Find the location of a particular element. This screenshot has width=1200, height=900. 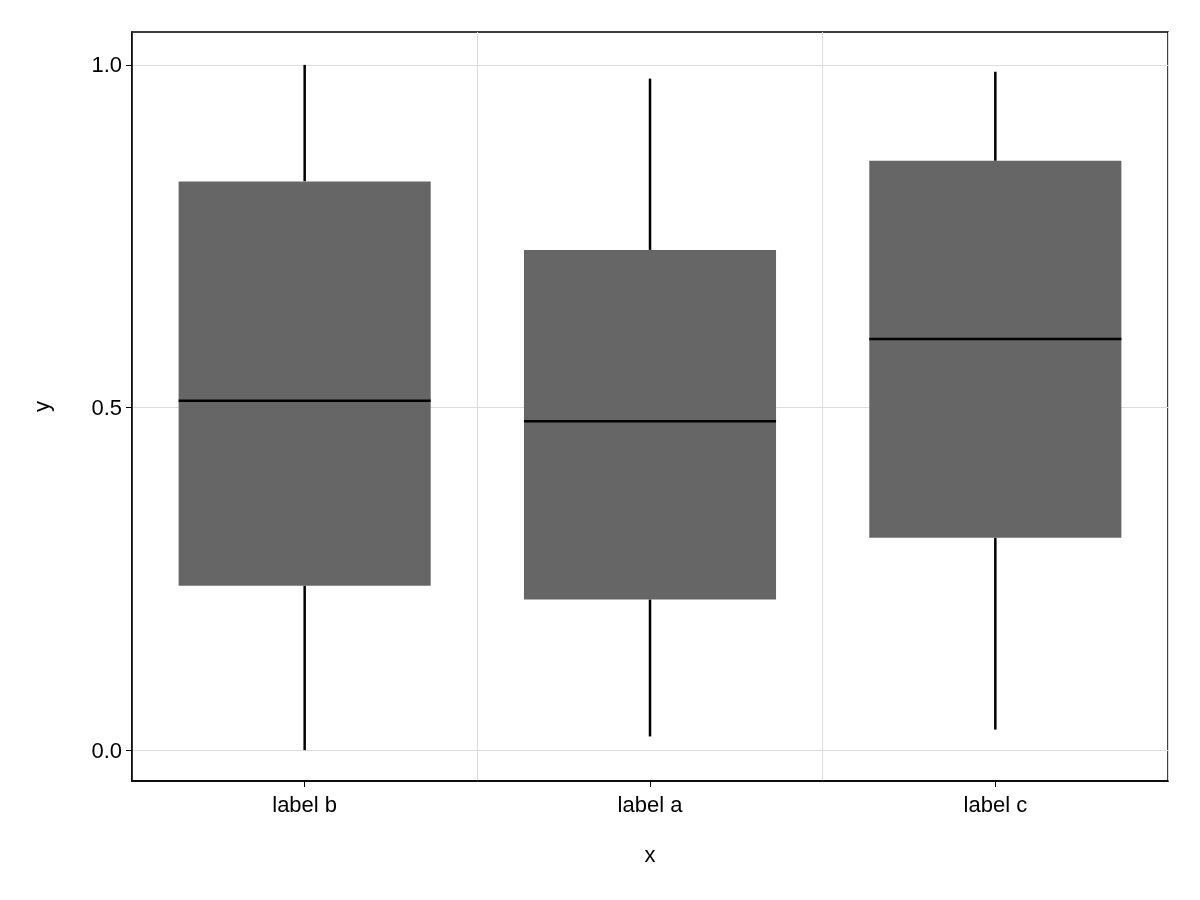

x-tick-label: label c is located at coordinates (995, 804).